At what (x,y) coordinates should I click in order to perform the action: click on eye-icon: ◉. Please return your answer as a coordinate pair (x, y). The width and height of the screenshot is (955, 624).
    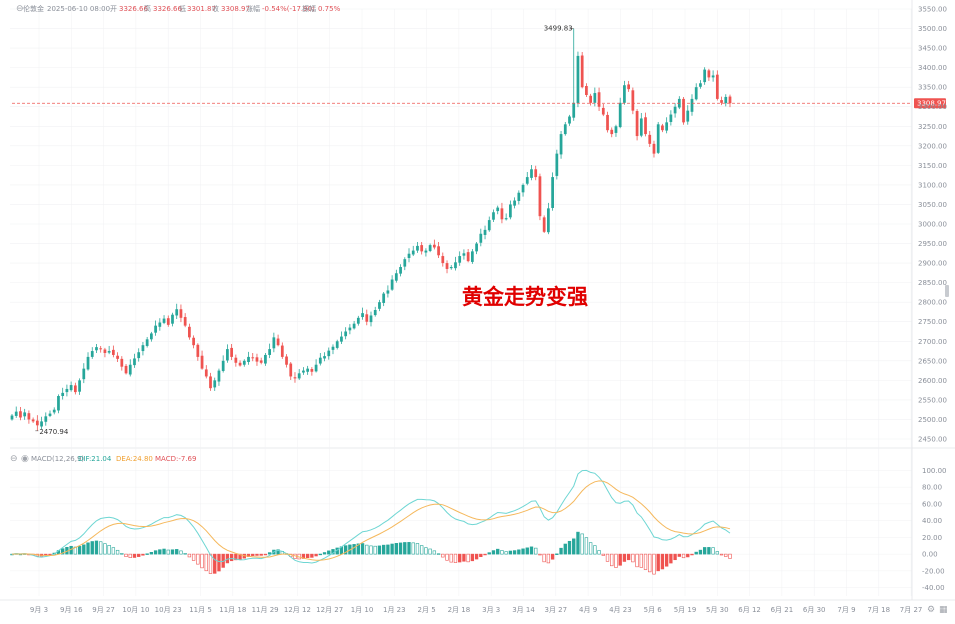
    Looking at the image, I should click on (25, 459).